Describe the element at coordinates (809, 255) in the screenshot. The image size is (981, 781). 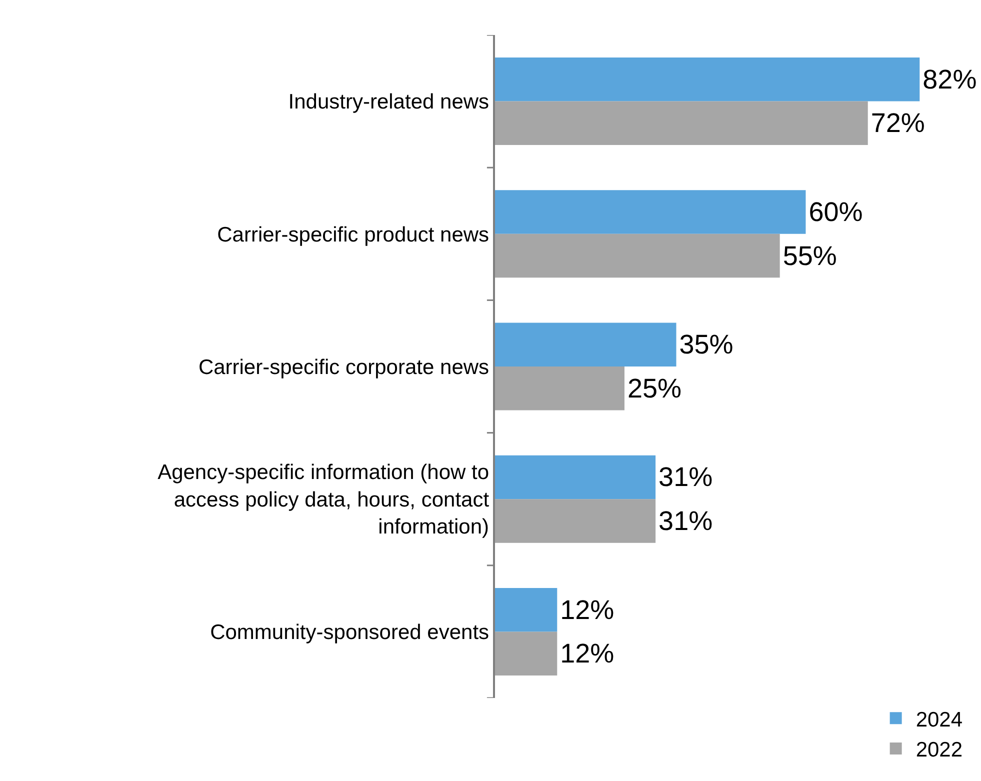
I see `data-label: 55%` at that location.